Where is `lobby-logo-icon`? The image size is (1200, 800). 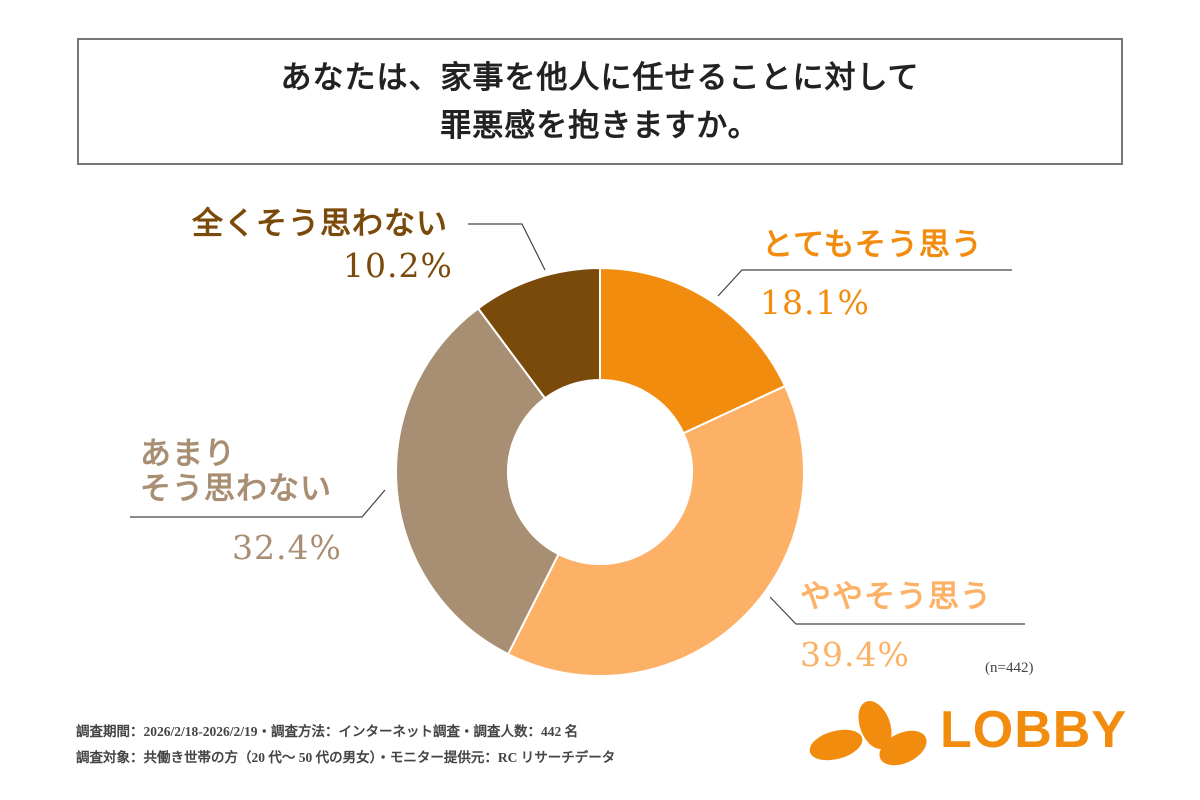 lobby-logo-icon is located at coordinates (868, 733).